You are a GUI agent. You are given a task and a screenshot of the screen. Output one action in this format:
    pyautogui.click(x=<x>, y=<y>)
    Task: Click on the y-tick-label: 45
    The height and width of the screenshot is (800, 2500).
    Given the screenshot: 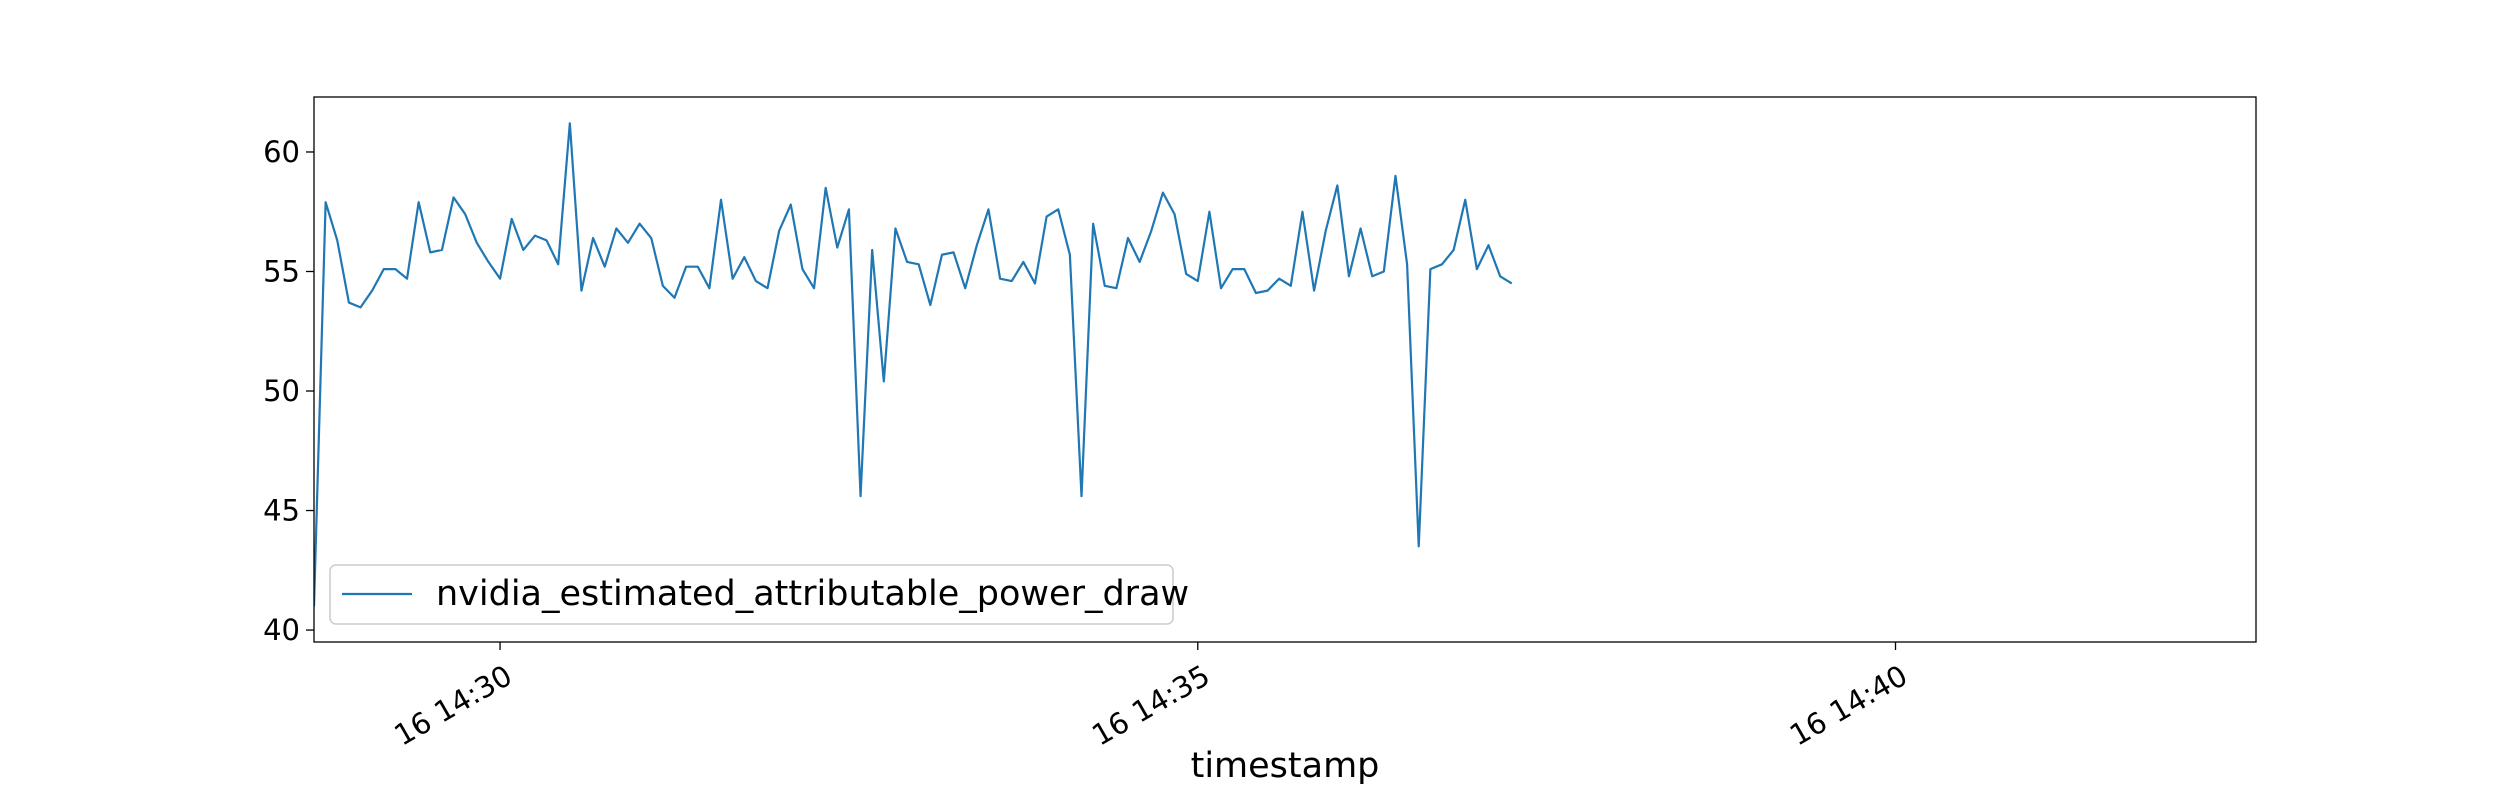 What is the action you would take?
    pyautogui.click(x=281, y=511)
    